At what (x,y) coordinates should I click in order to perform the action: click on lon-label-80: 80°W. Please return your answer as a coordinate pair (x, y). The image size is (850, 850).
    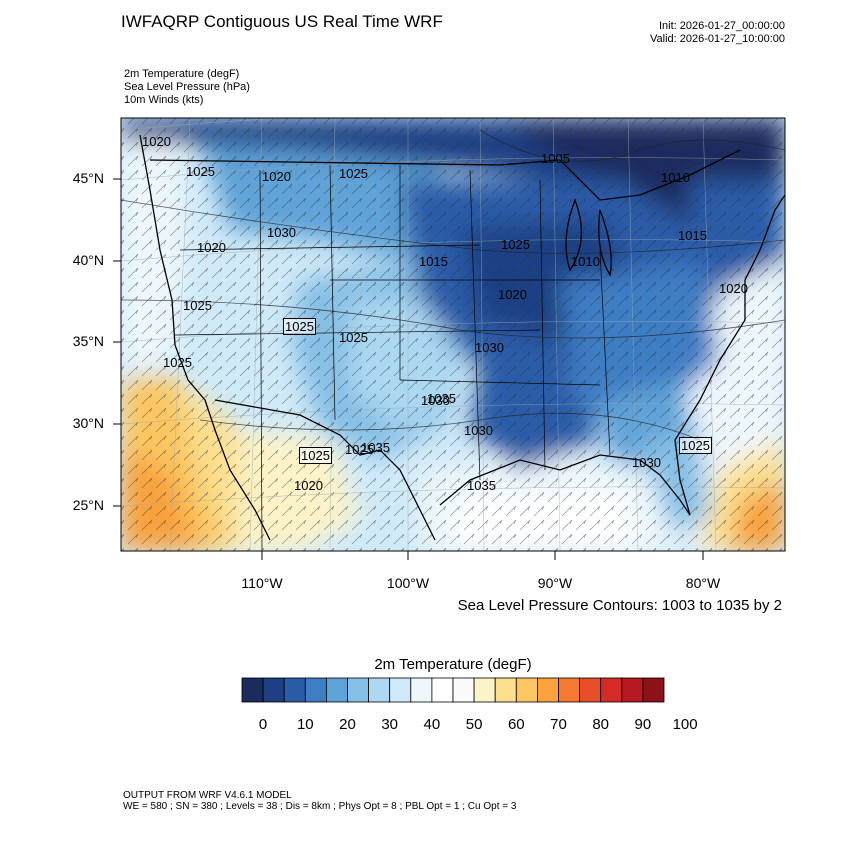
    Looking at the image, I should click on (703, 583).